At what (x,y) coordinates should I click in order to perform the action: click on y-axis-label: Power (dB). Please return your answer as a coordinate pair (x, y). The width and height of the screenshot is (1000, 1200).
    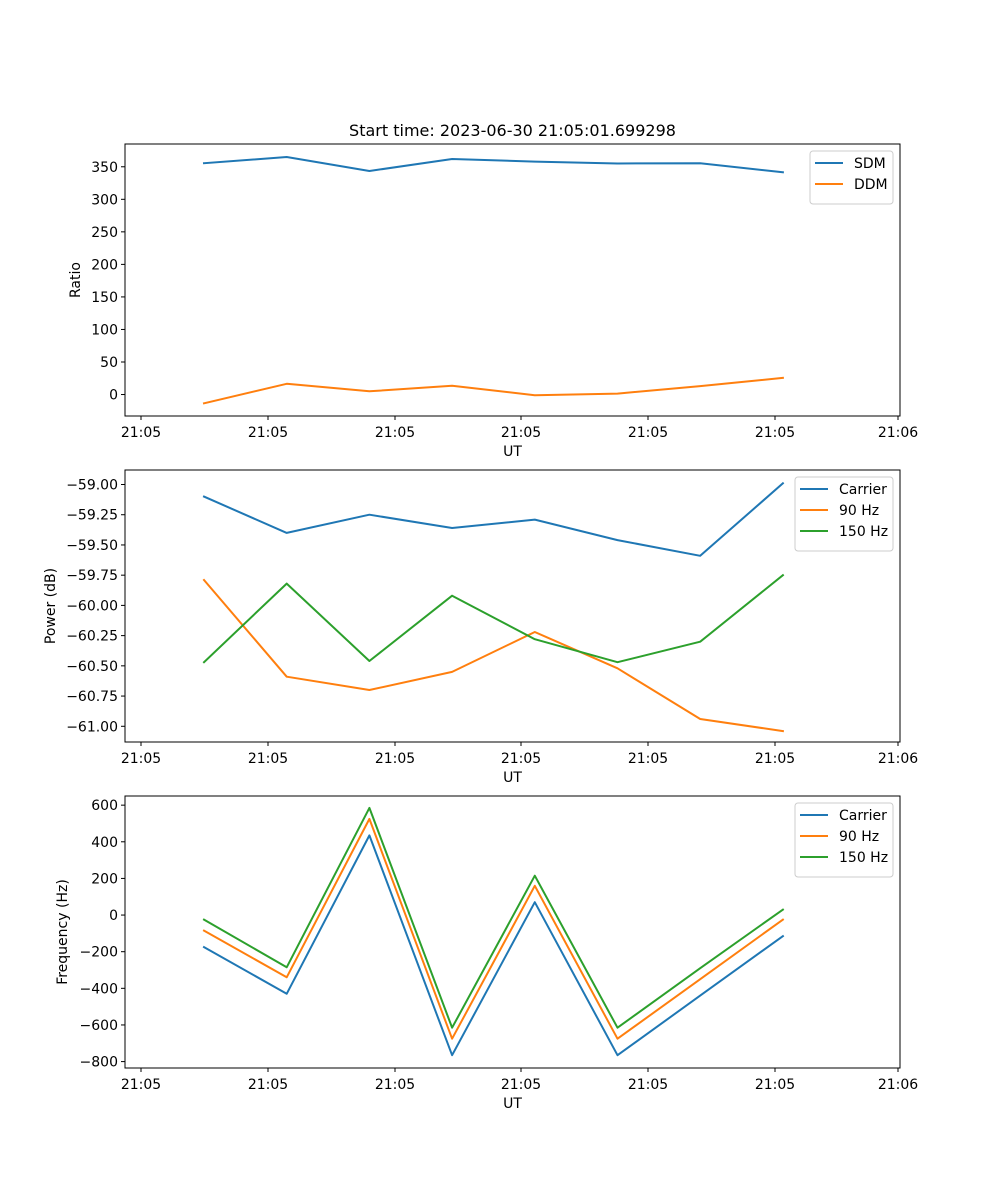
    Looking at the image, I should click on (51, 606).